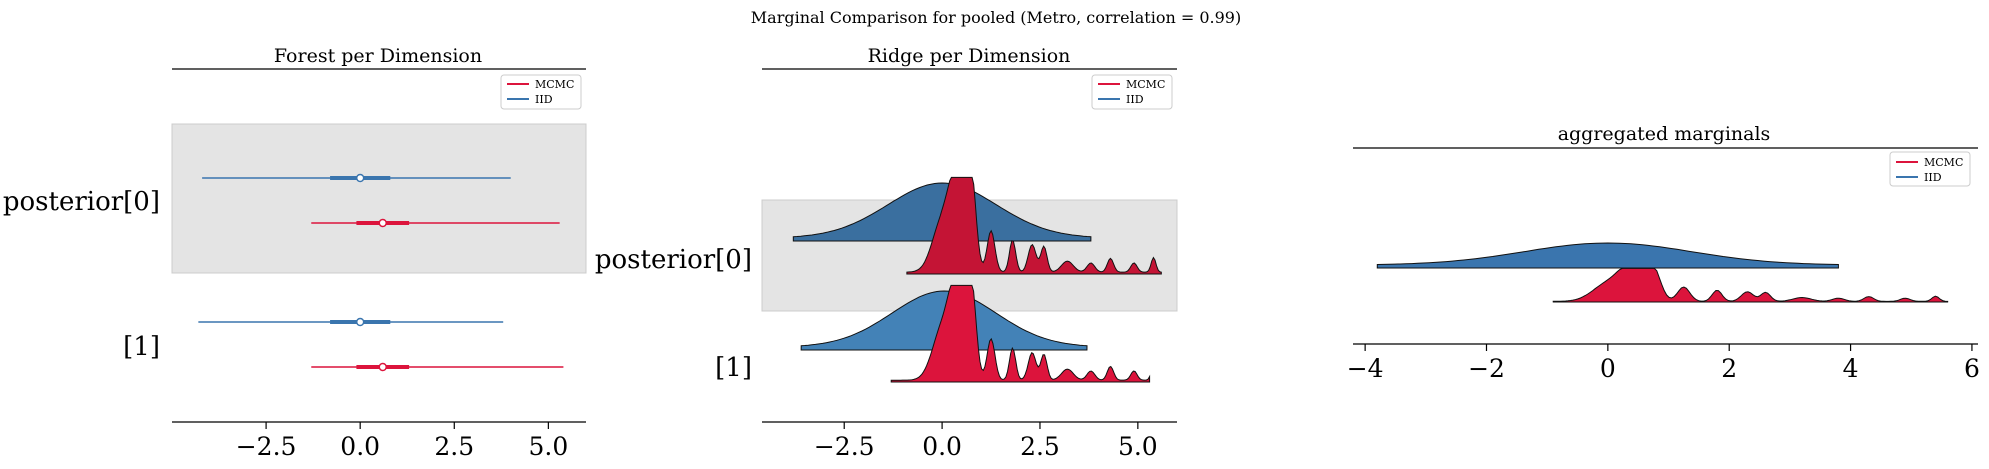 This screenshot has width=1989, height=469. Describe the element at coordinates (1851, 368) in the screenshot. I see `x-tick-label: 4` at that location.